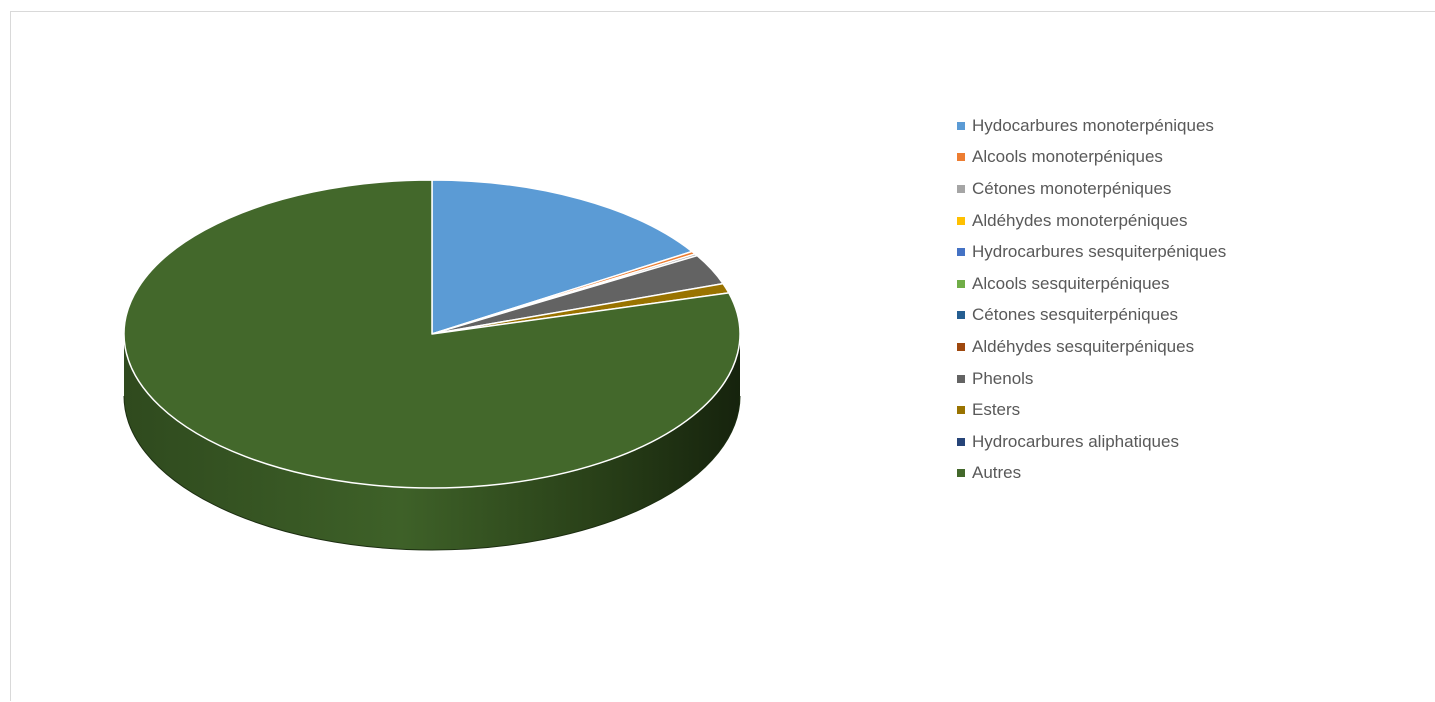 Image resolution: width=1435 pixels, height=702 pixels. What do you see at coordinates (1080, 220) in the screenshot?
I see `legend-label: Aldéhydes monoterpéniques` at bounding box center [1080, 220].